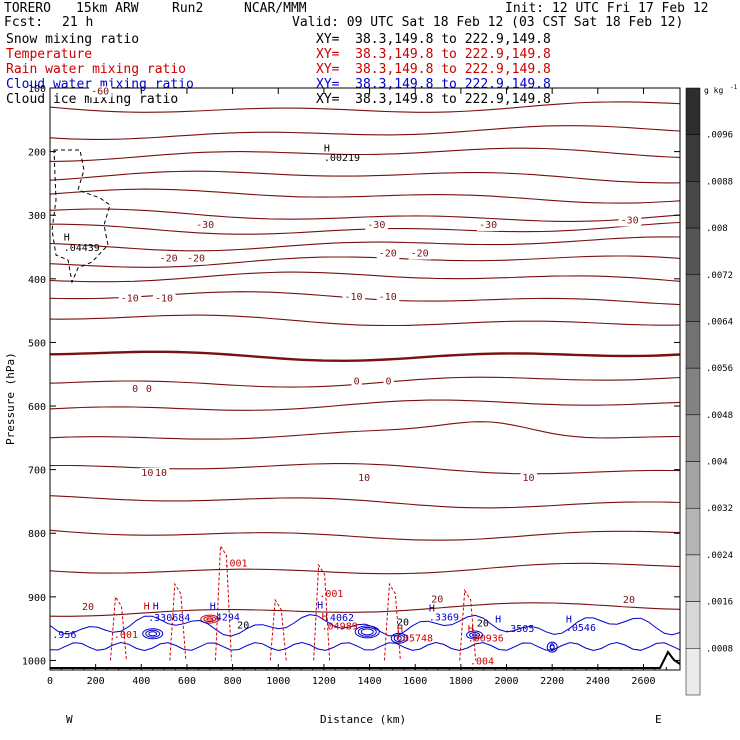 This screenshot has height=740, width=740. Describe the element at coordinates (340, 626) in the screenshot. I see `maximum-label: .04989` at that location.